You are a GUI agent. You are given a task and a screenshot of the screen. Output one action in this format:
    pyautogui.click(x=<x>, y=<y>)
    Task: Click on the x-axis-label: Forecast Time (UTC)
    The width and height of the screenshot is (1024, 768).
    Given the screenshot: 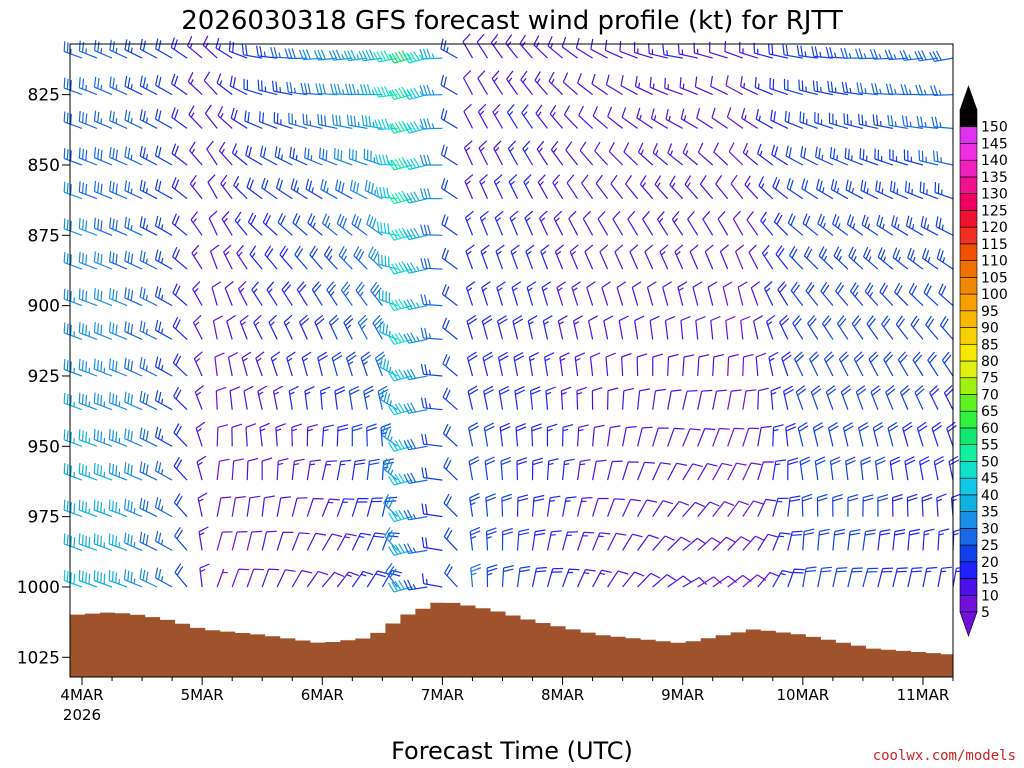 What is the action you would take?
    pyautogui.click(x=512, y=751)
    